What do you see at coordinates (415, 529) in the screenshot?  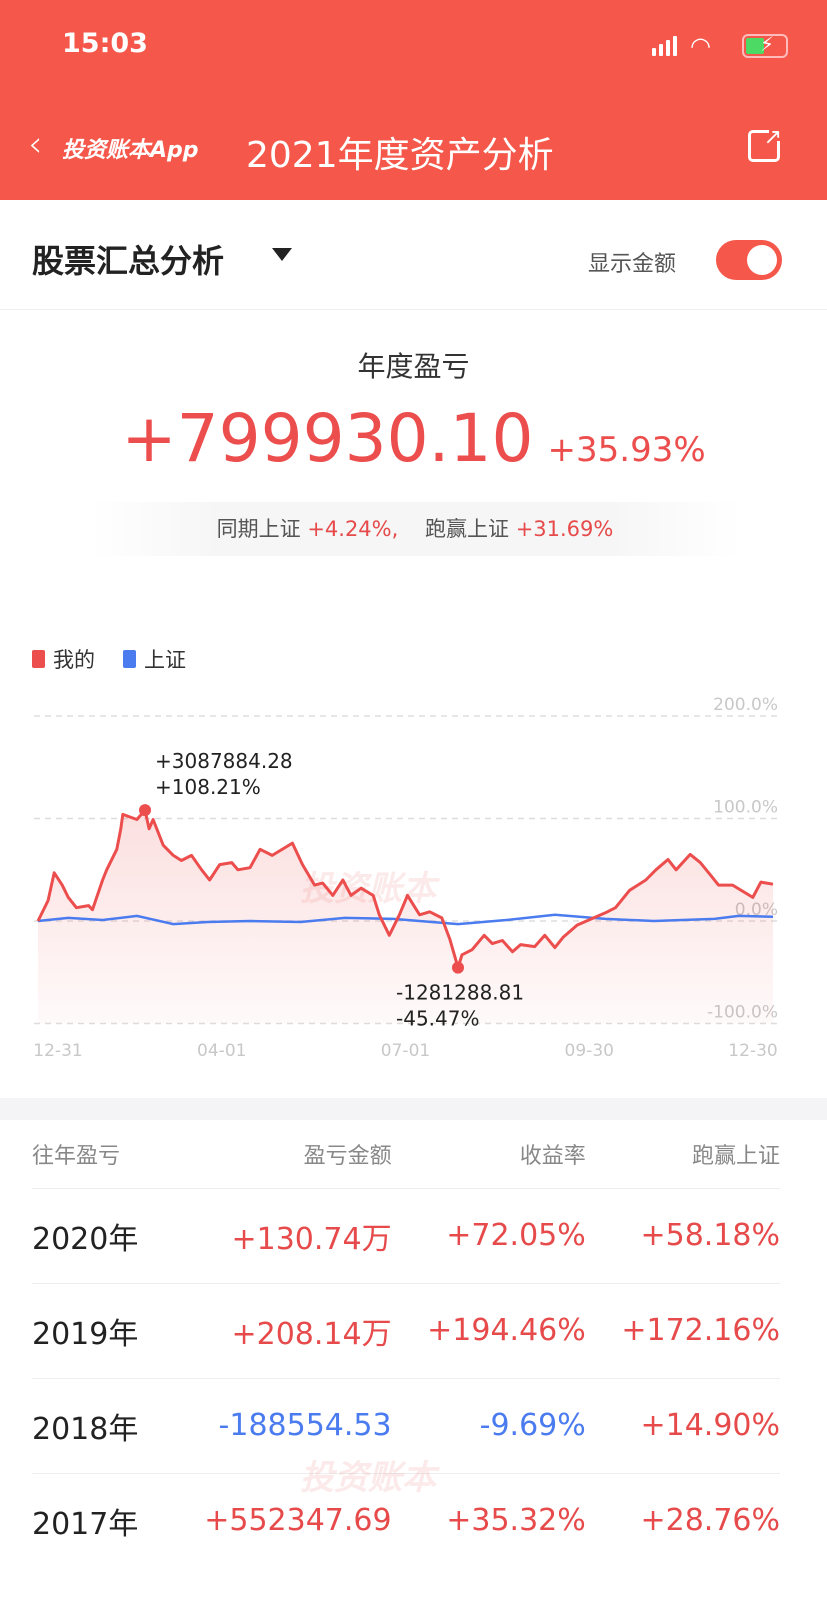 I see `benchmark-compare: 同期上证 +4.24%, 跑赢上证 +31.69%` at bounding box center [415, 529].